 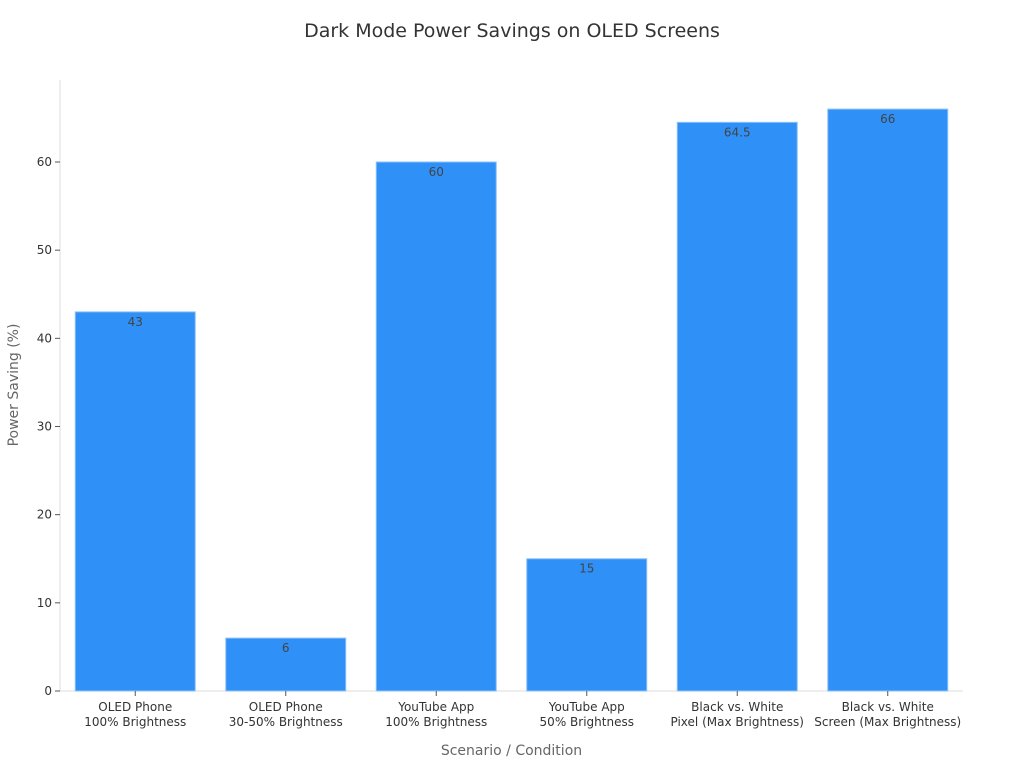 What do you see at coordinates (737, 132) in the screenshot?
I see `data-label: 64.5` at bounding box center [737, 132].